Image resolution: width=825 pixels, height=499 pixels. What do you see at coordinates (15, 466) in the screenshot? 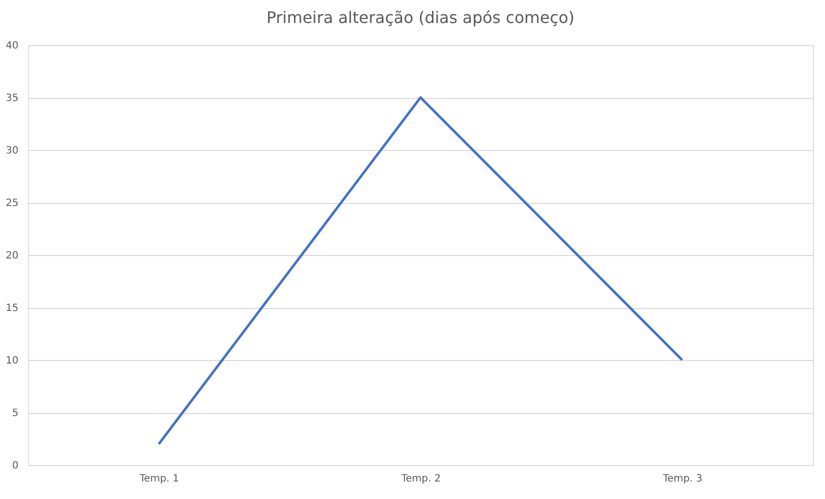
I see `y-tick-label: 0` at bounding box center [15, 466].